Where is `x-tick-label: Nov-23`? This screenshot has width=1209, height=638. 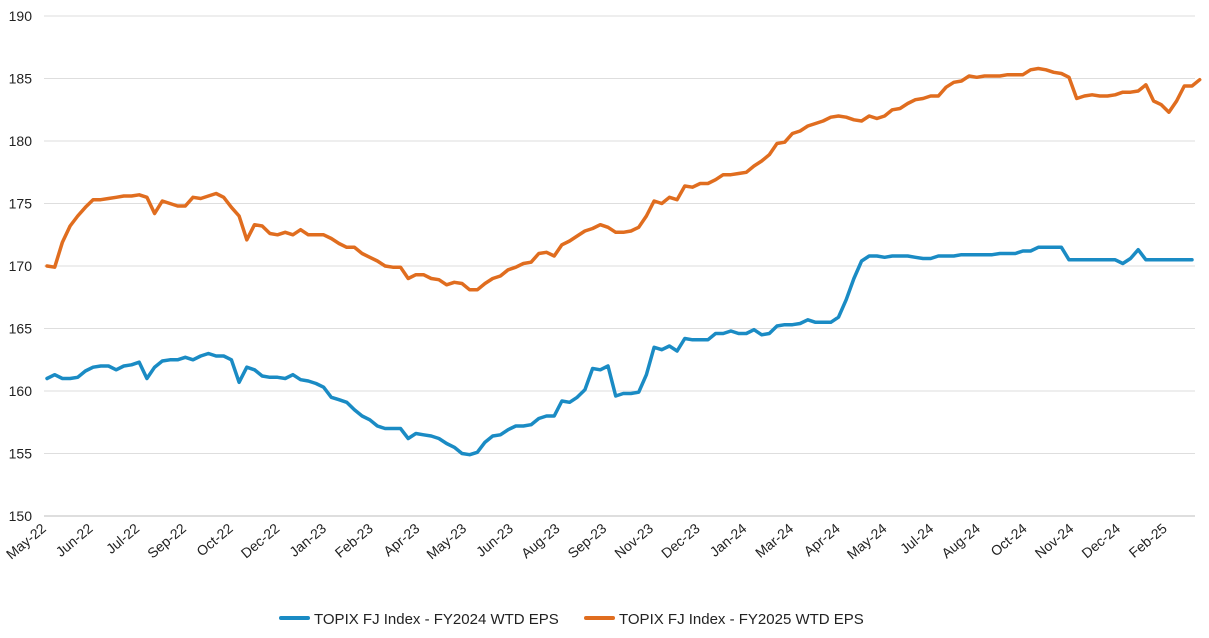 x-tick-label: Nov-23 is located at coordinates (633, 540).